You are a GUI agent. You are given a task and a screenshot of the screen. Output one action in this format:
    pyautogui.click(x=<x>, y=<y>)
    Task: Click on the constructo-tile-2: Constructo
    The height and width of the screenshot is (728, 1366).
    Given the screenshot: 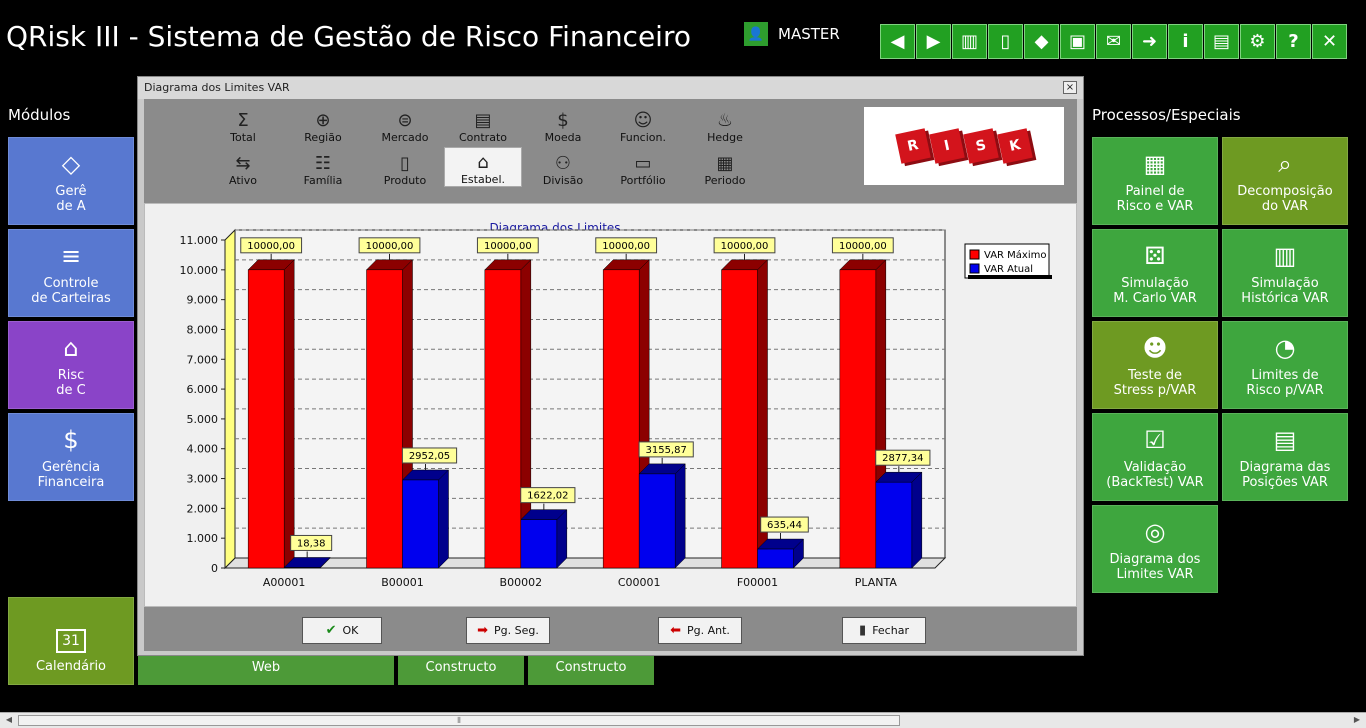 What is the action you would take?
    pyautogui.click(x=591, y=669)
    